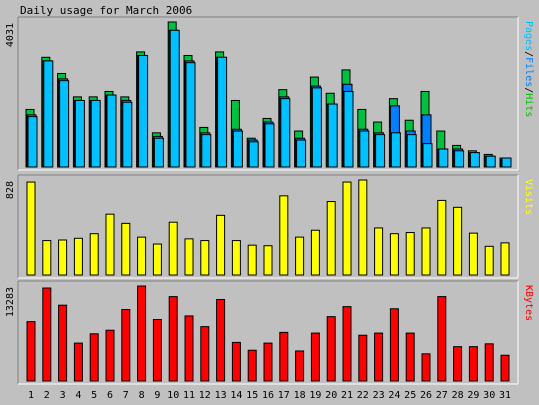 This screenshot has height=405, width=539. I want to click on legend-entry: KBytes, so click(528, 303).